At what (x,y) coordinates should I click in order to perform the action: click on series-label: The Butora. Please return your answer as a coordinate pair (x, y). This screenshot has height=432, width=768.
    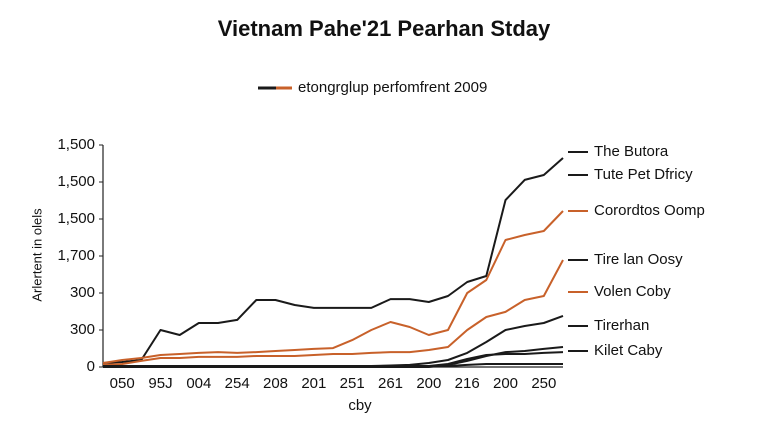
    Looking at the image, I should click on (631, 151).